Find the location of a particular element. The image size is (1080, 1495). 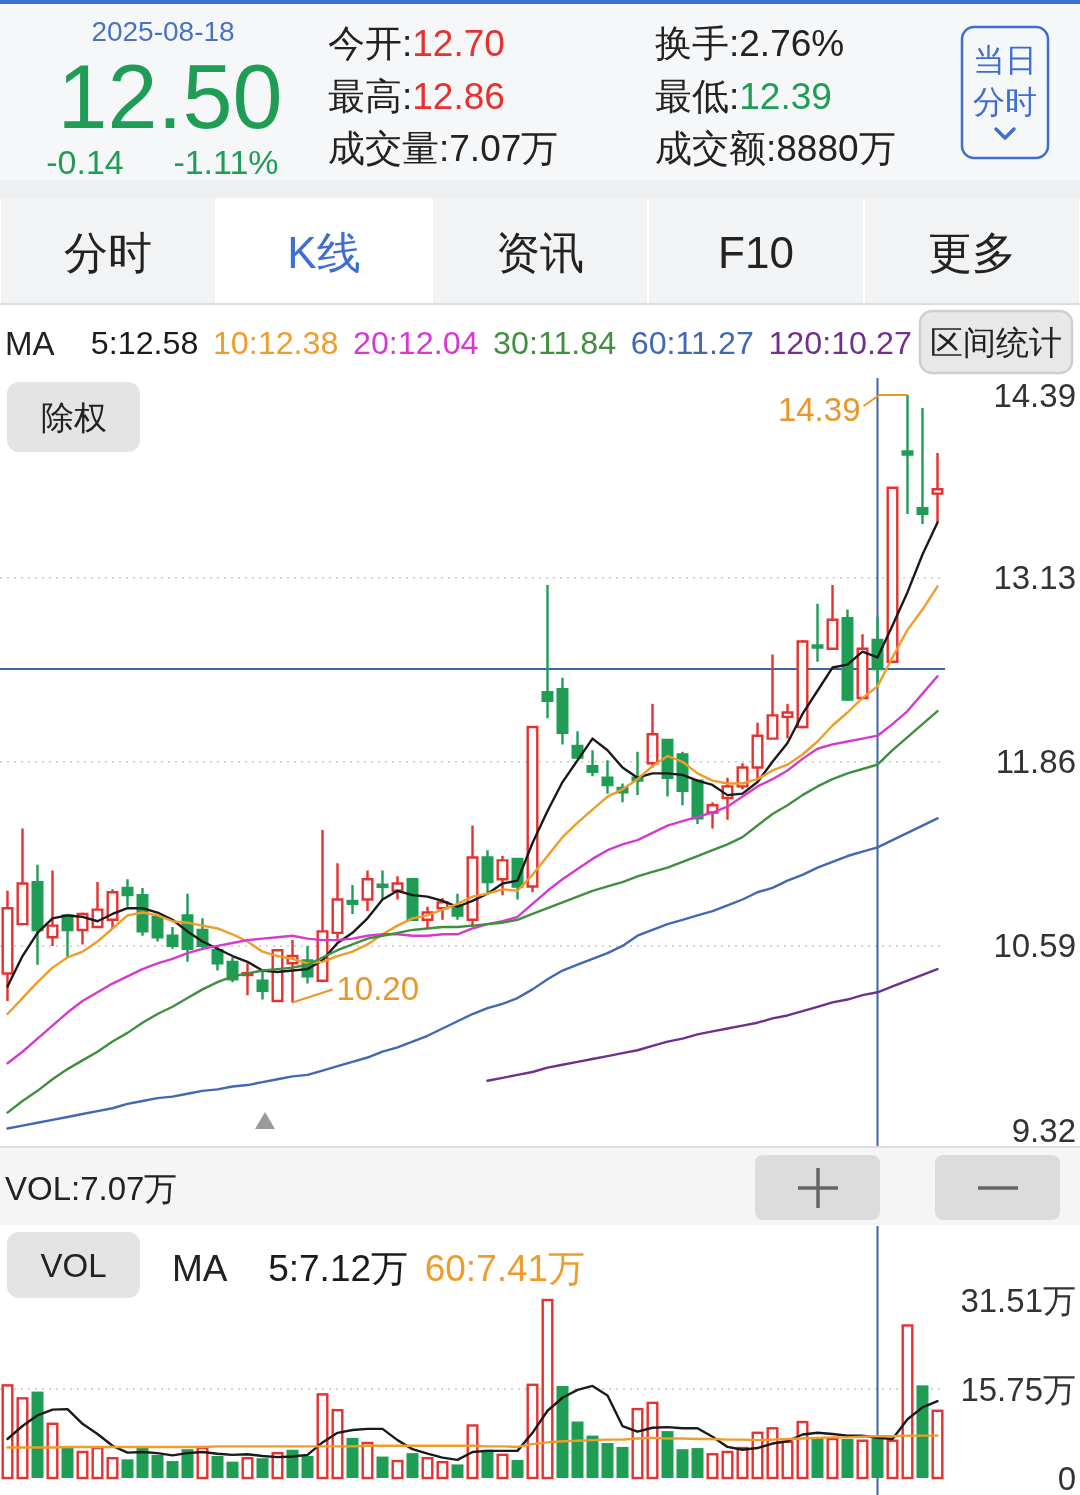

text: F10 is located at coordinates (756, 252).